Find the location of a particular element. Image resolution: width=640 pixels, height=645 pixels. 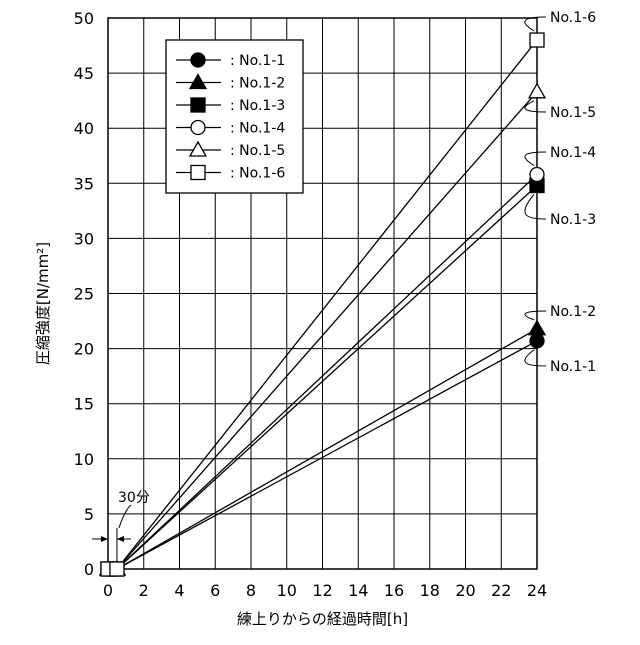

callout-label-5: No.1-5 is located at coordinates (573, 113).